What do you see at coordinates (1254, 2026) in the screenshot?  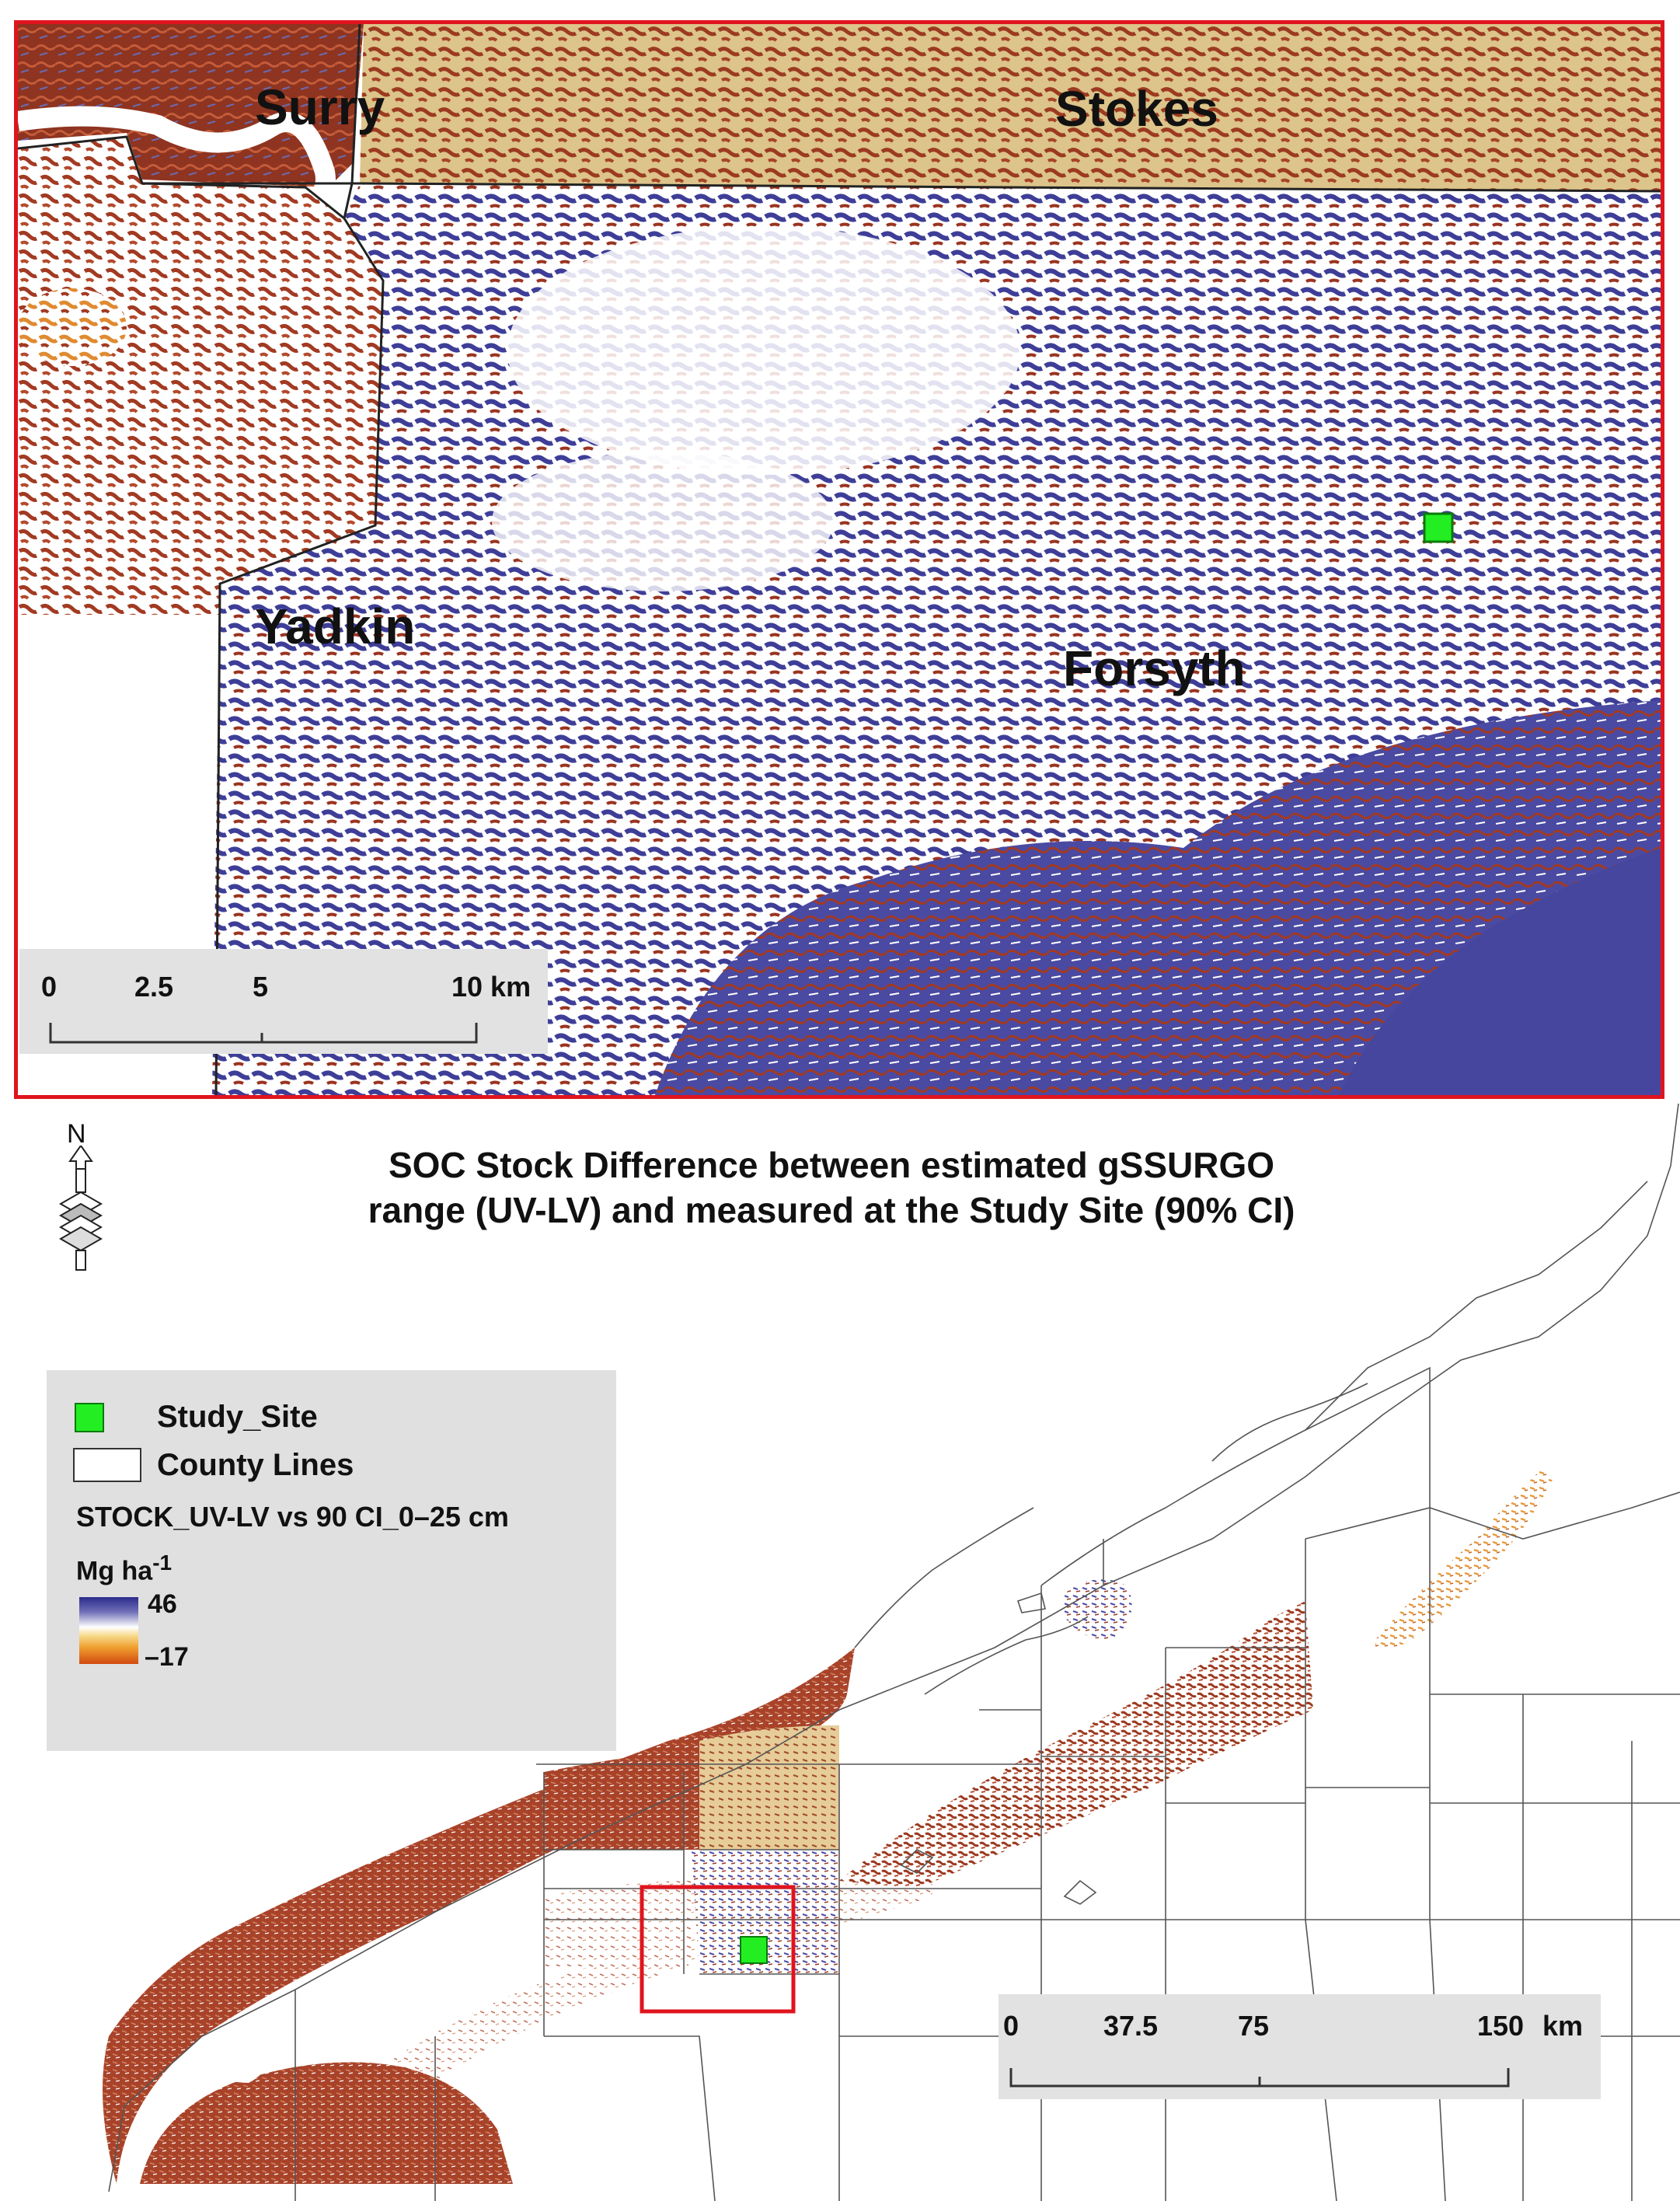 I see `overview-scale-tick-75: 75` at bounding box center [1254, 2026].